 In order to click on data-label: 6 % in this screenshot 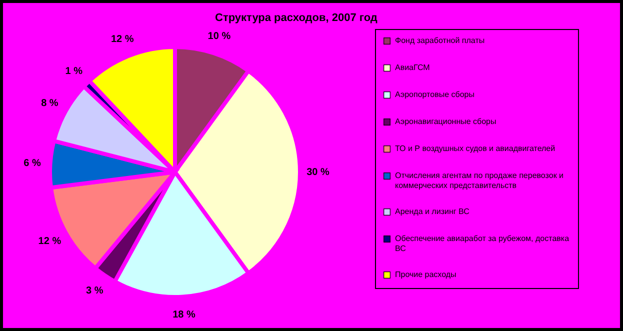, I will do `click(33, 164)`.